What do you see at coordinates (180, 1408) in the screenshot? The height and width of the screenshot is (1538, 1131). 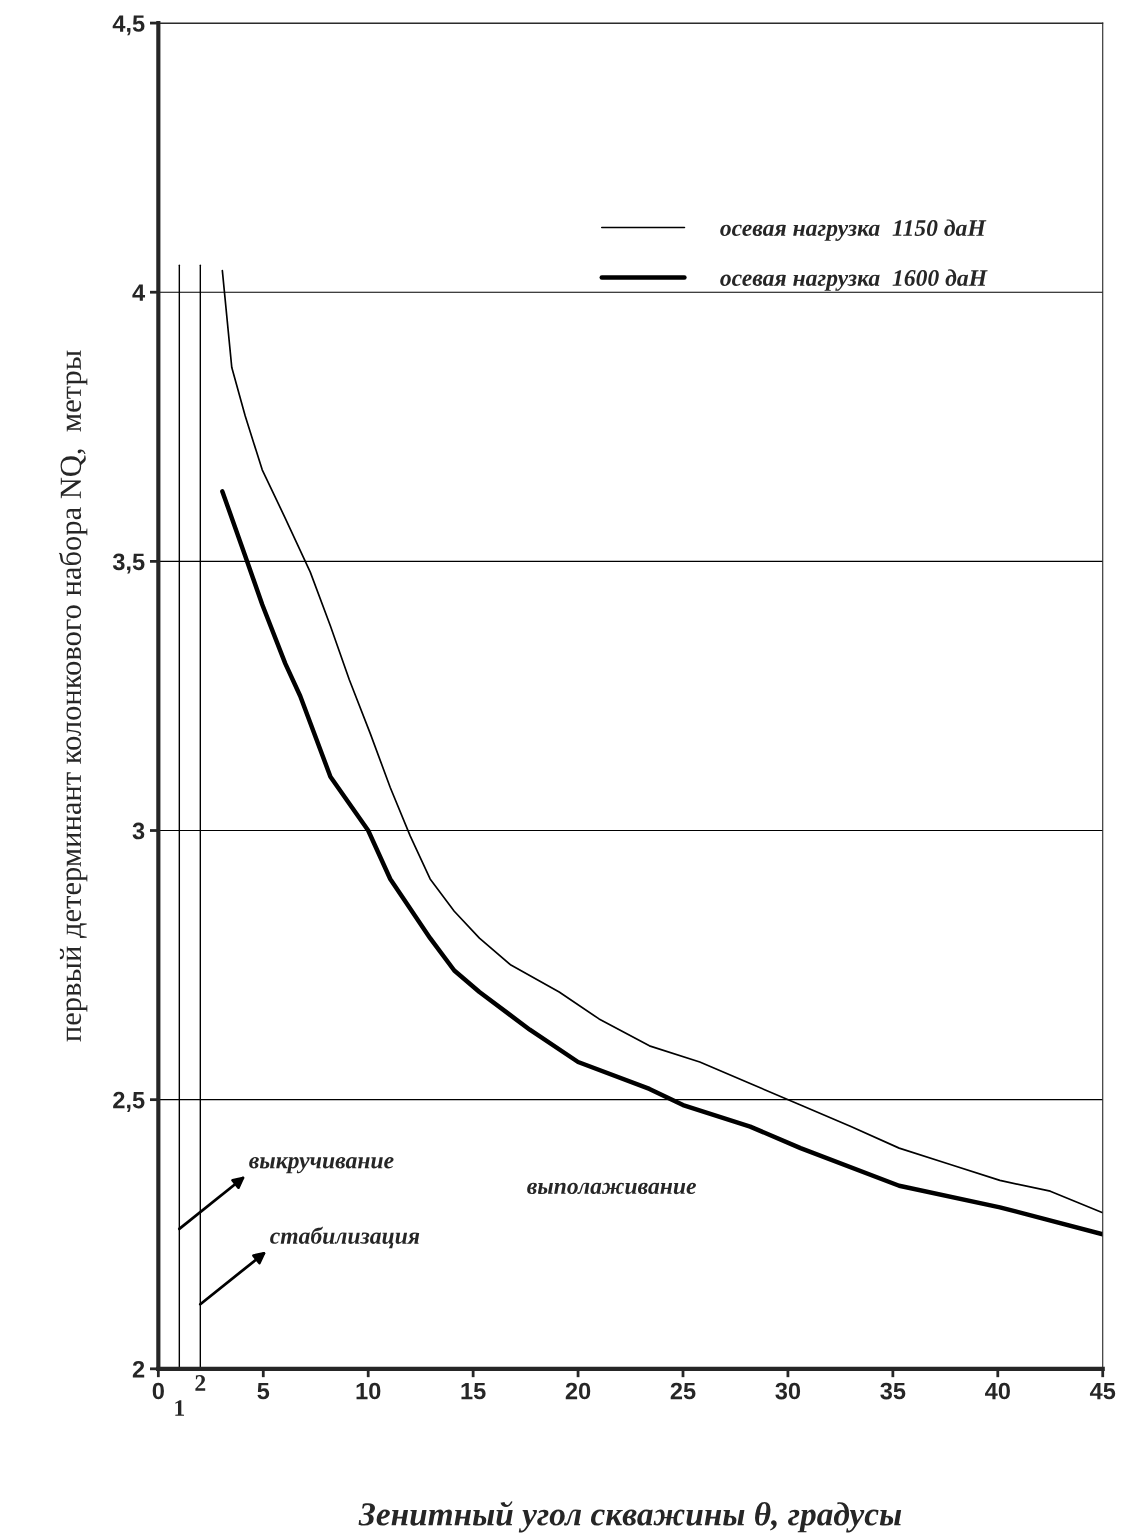 I see `ref-line-label: 1` at bounding box center [180, 1408].